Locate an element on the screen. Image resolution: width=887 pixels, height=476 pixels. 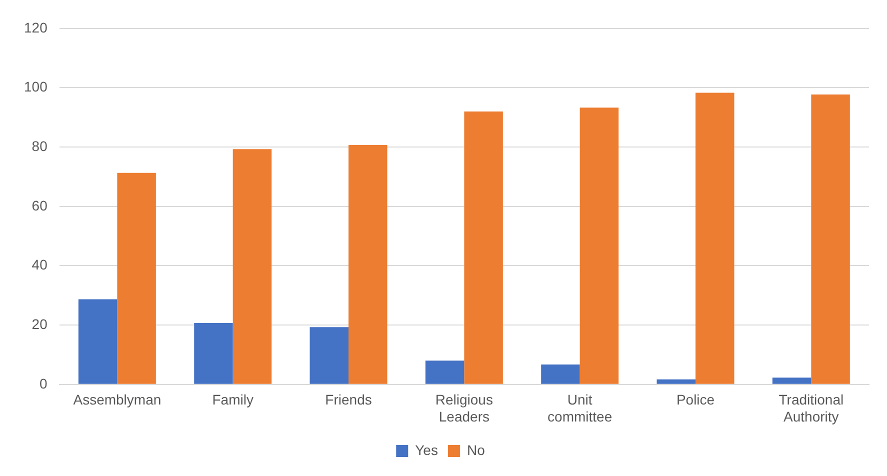
x-tick-label: Traditional Authority is located at coordinates (811, 408).